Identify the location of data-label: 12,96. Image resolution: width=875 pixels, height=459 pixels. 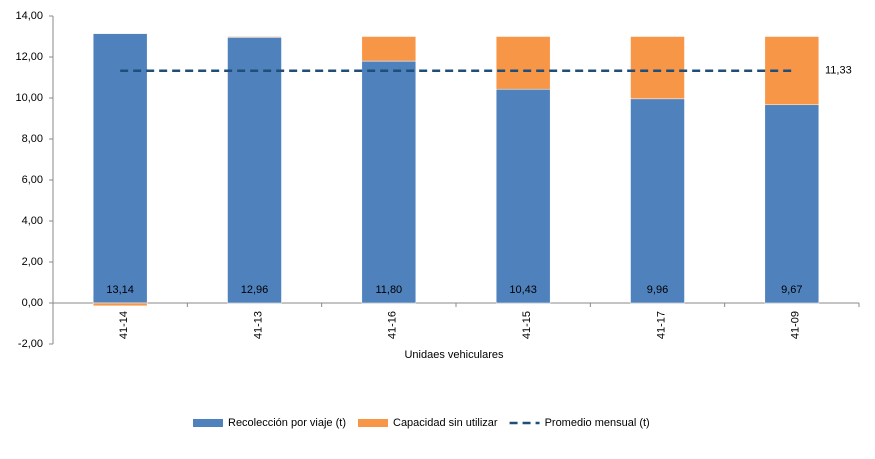
(255, 290).